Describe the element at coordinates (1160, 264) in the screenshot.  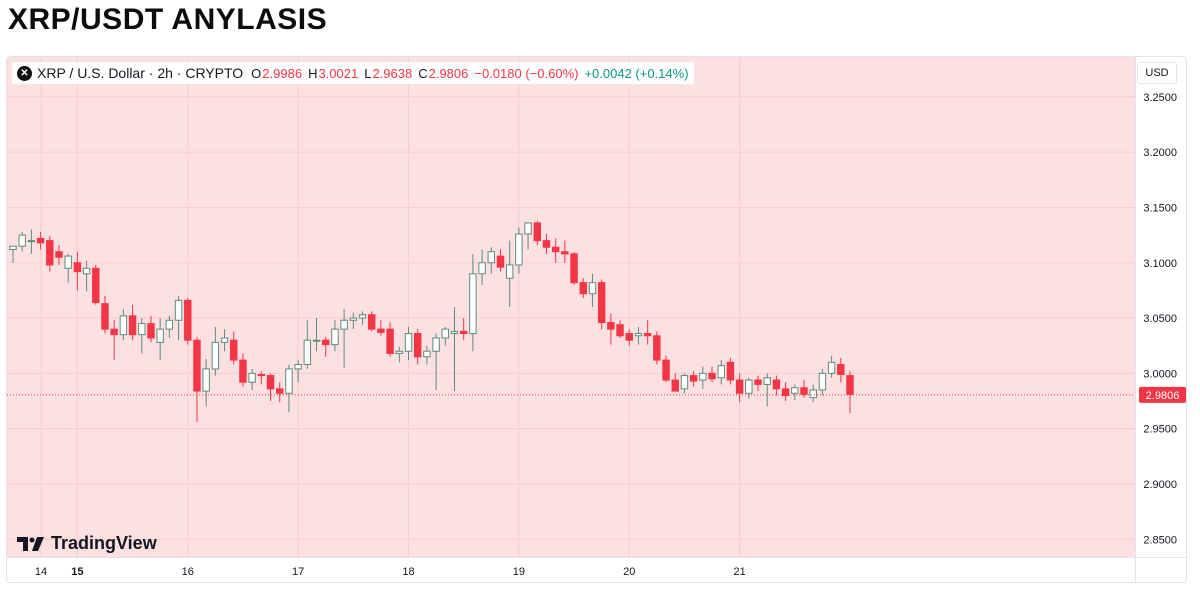
I see `y-tick-label: 3.1000` at that location.